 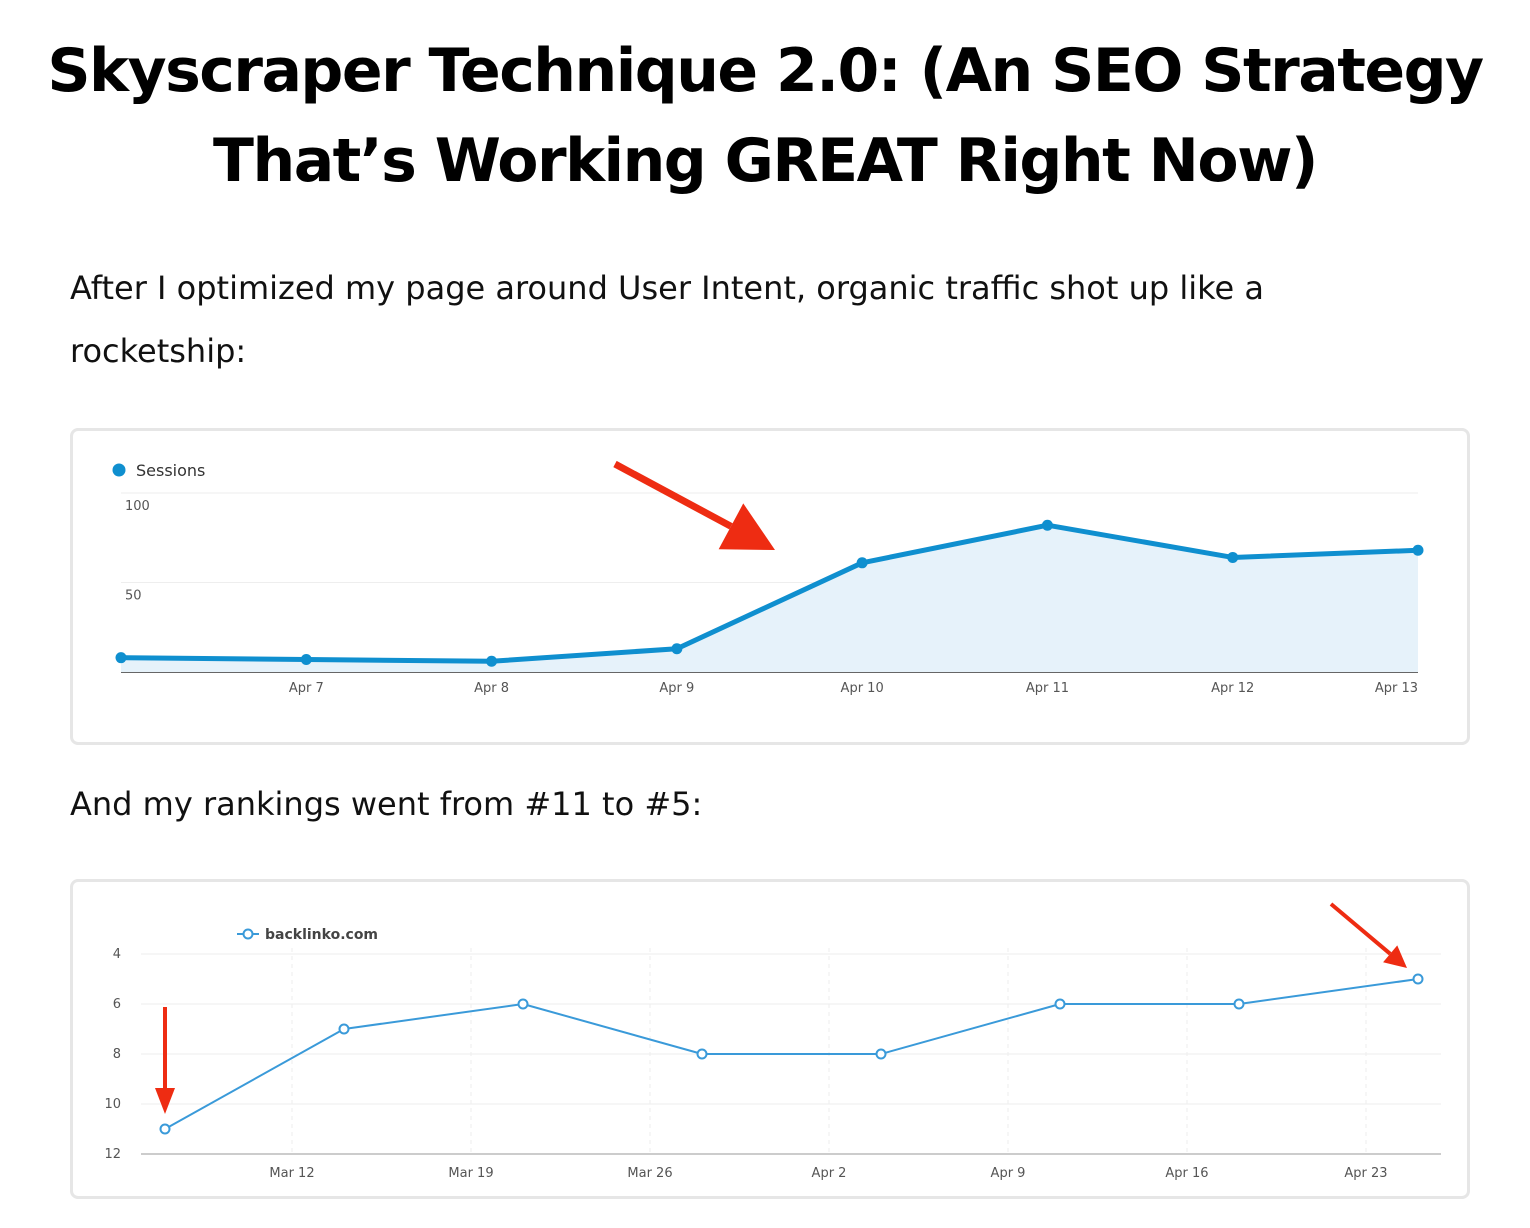 I want to click on end-rank-arrow, so click(x=1368, y=935).